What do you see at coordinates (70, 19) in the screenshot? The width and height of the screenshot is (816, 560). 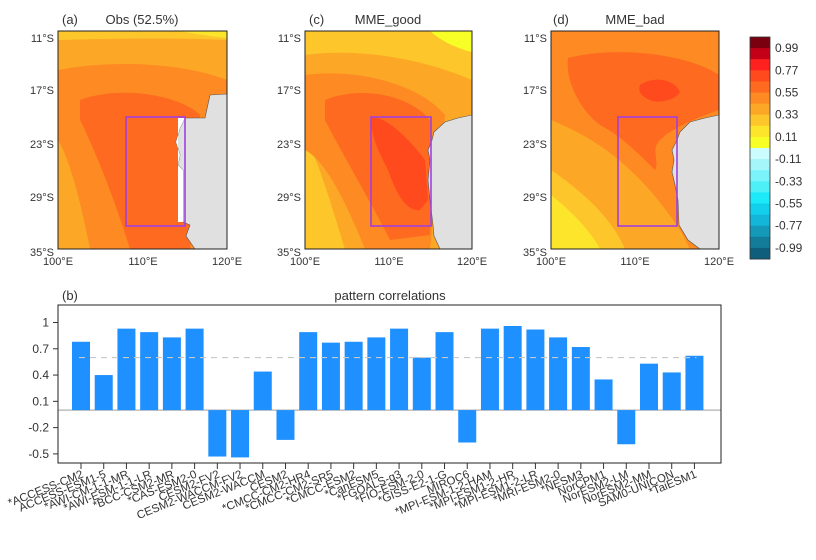 I see `panel-label: (a)` at bounding box center [70, 19].